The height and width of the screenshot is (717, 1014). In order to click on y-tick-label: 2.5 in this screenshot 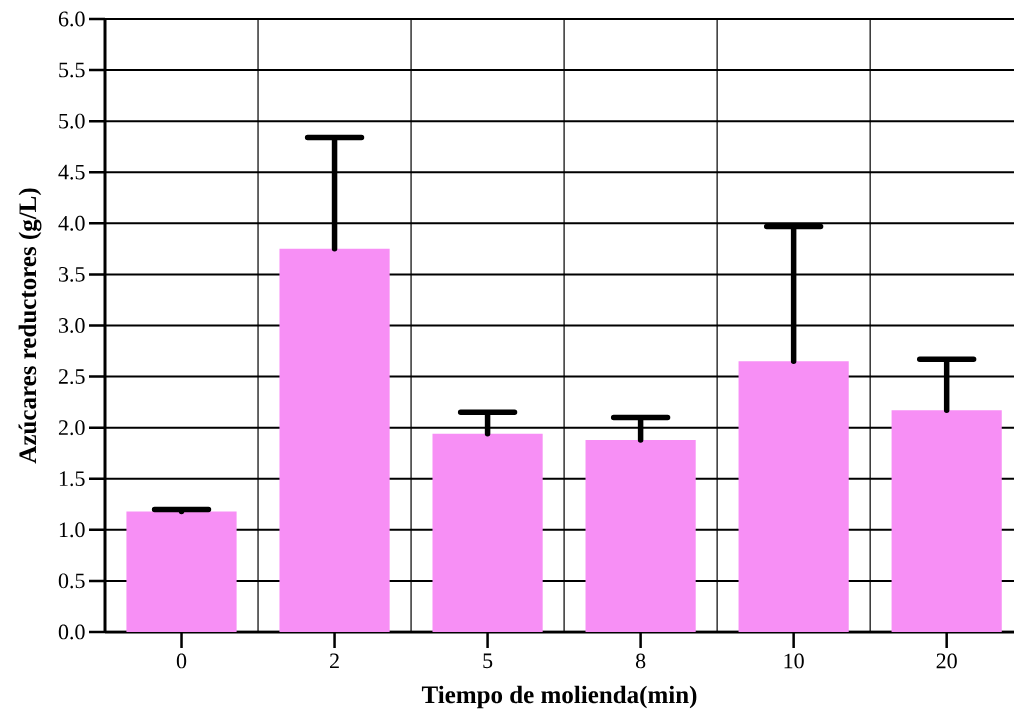, I will do `click(71, 377)`.